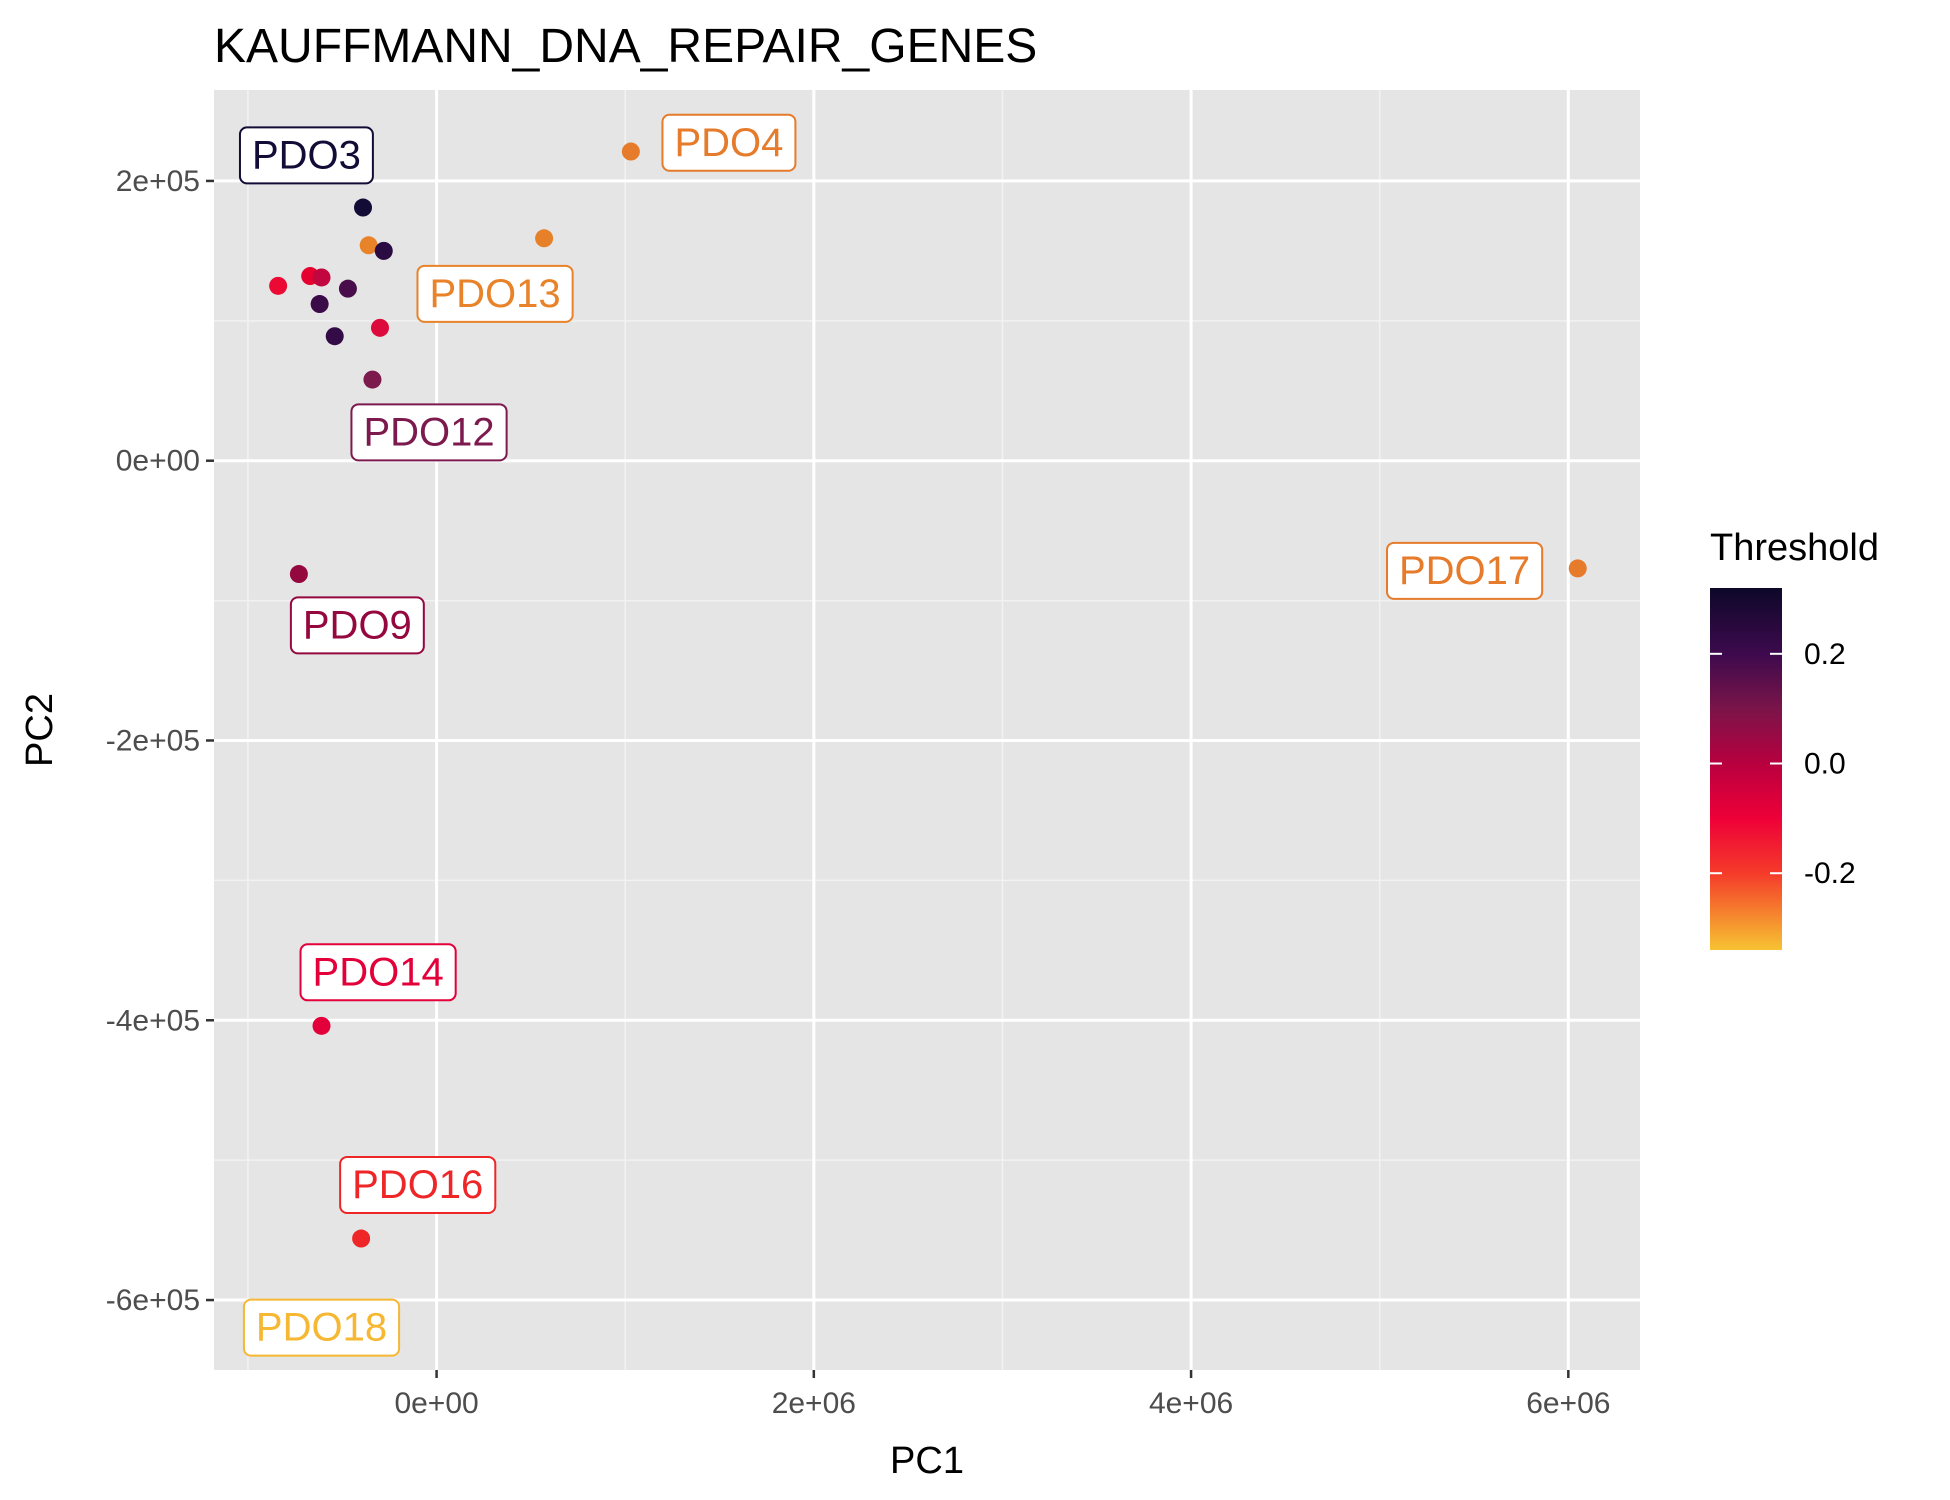 This screenshot has height=1500, width=1950. I want to click on y-tick-label: -2e+05, so click(153, 740).